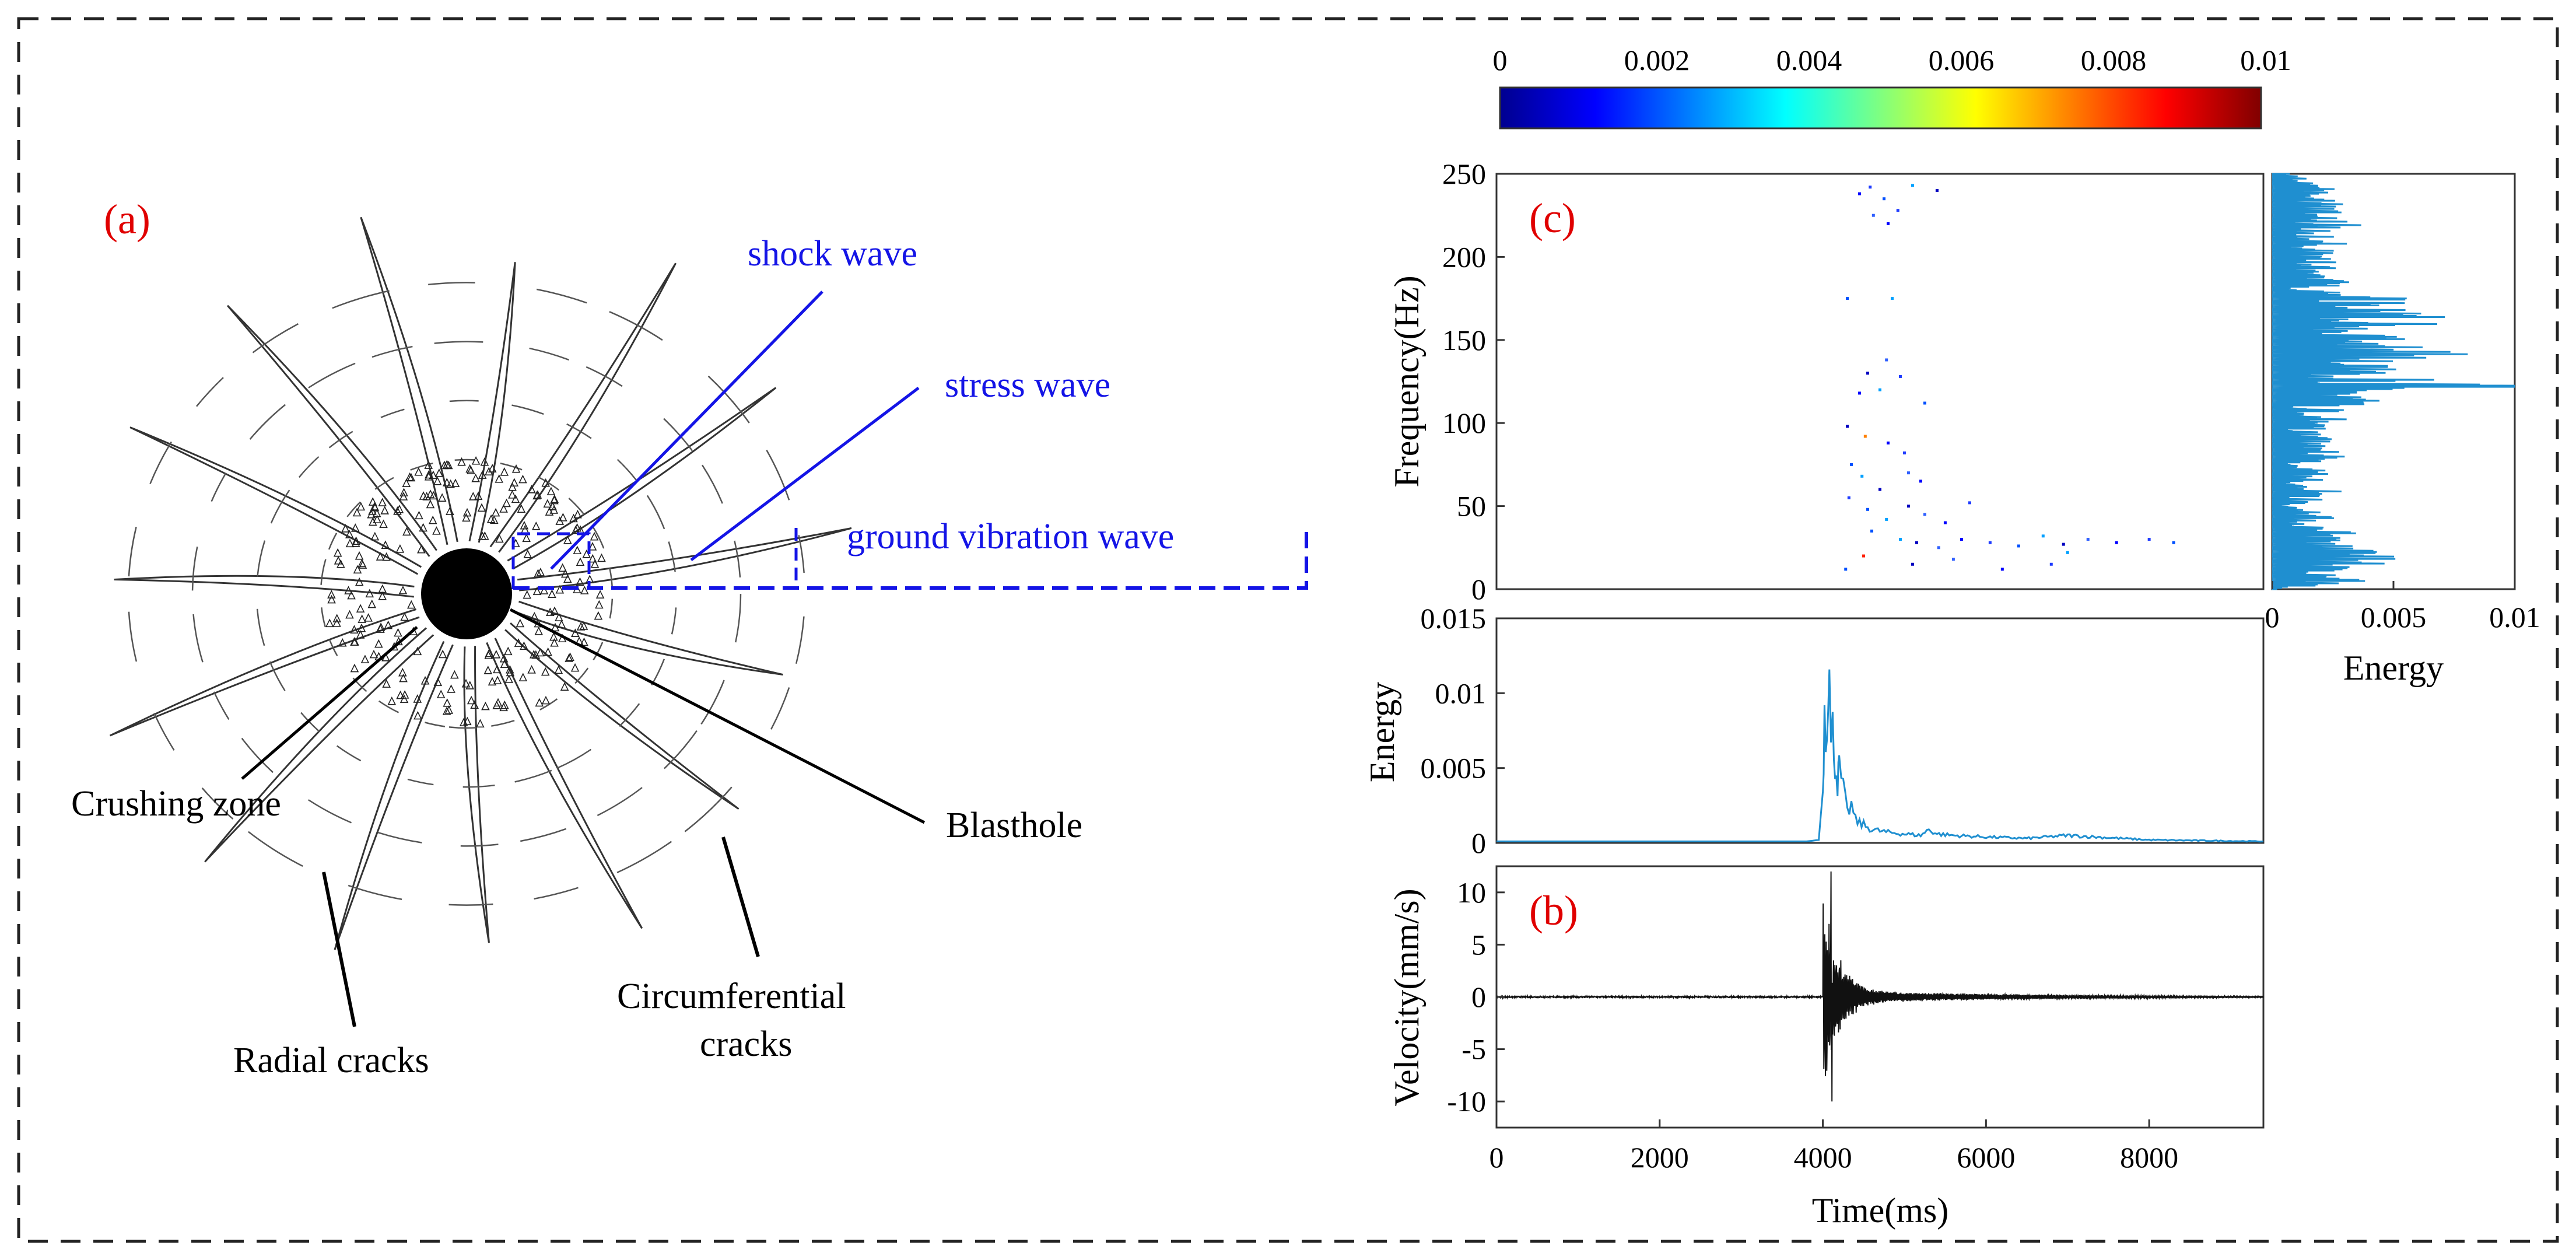 This screenshot has width=2576, height=1260. I want to click on colorbar-tick-label: 0.01, so click(2265, 60).